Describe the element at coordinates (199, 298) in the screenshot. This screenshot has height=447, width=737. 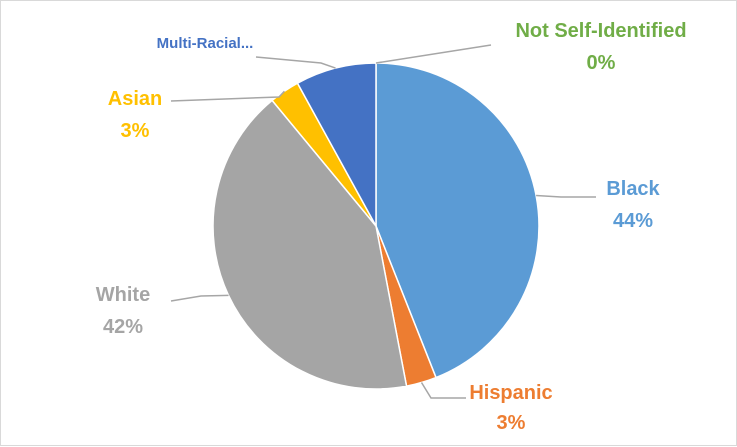
I see `leader-line-white` at that location.